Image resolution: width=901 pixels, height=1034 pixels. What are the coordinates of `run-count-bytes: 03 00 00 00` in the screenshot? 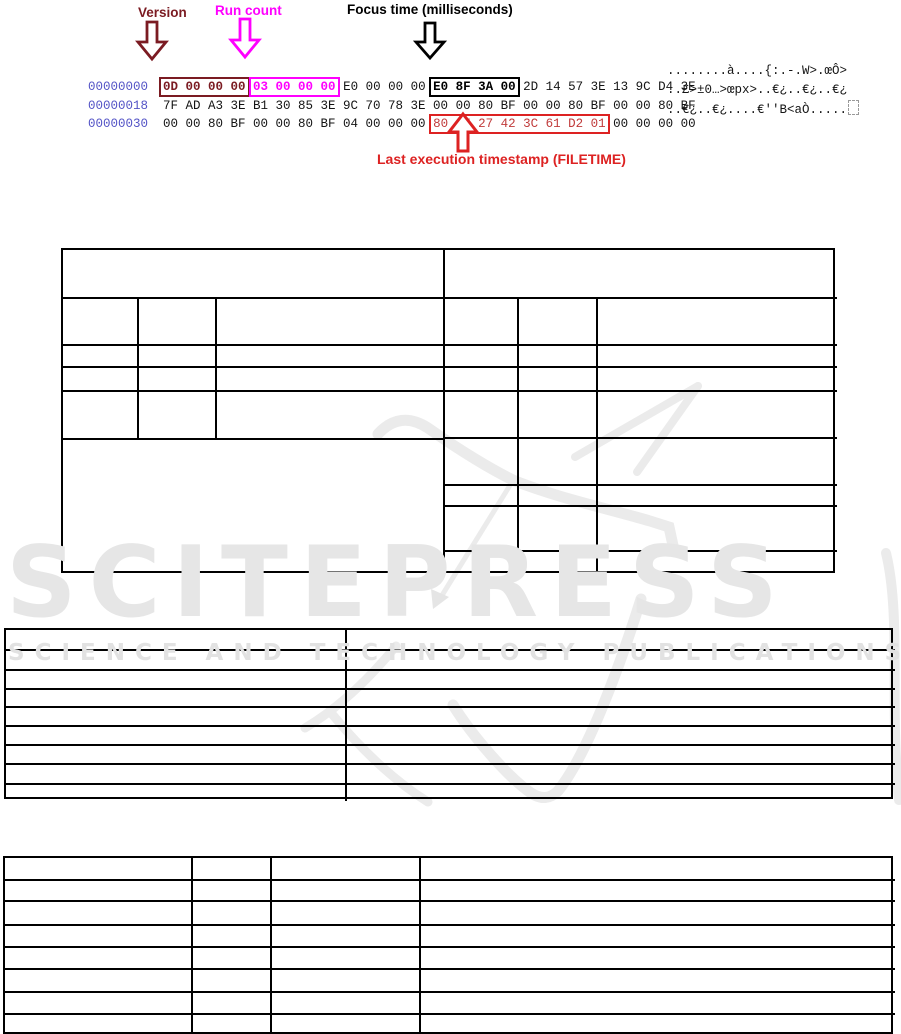 It's located at (294, 87).